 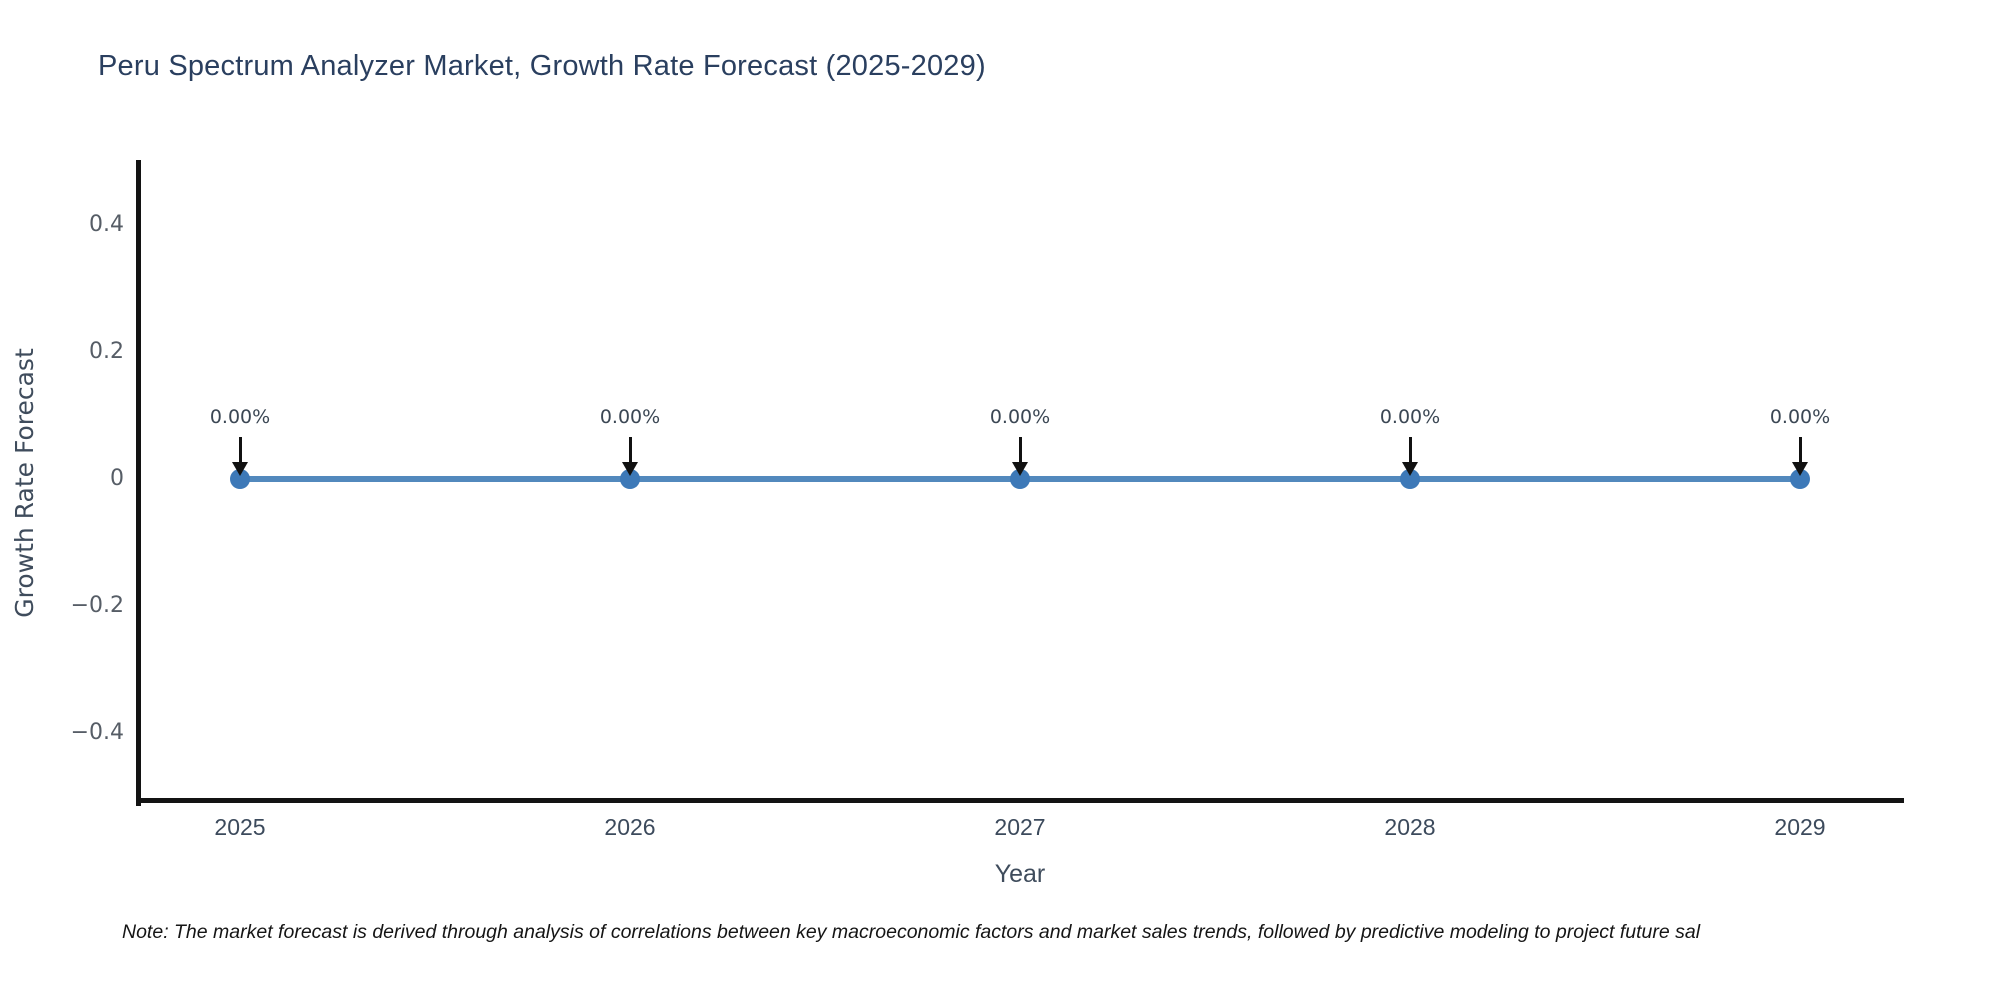 I want to click on y-axis-line, so click(x=138, y=483).